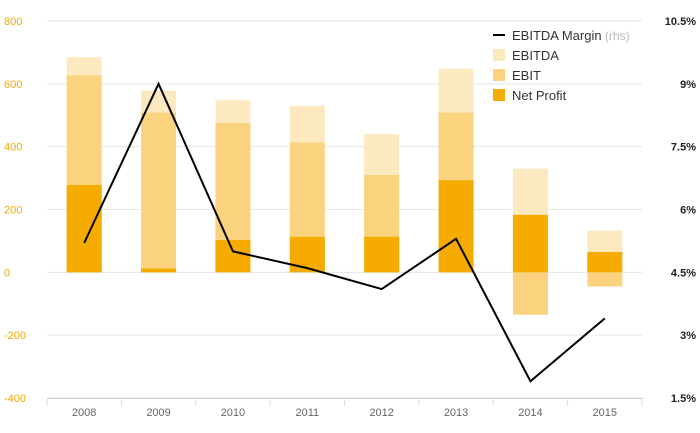 This screenshot has height=433, width=700. Describe the element at coordinates (158, 413) in the screenshot. I see `x-tick-label: 2009` at that location.